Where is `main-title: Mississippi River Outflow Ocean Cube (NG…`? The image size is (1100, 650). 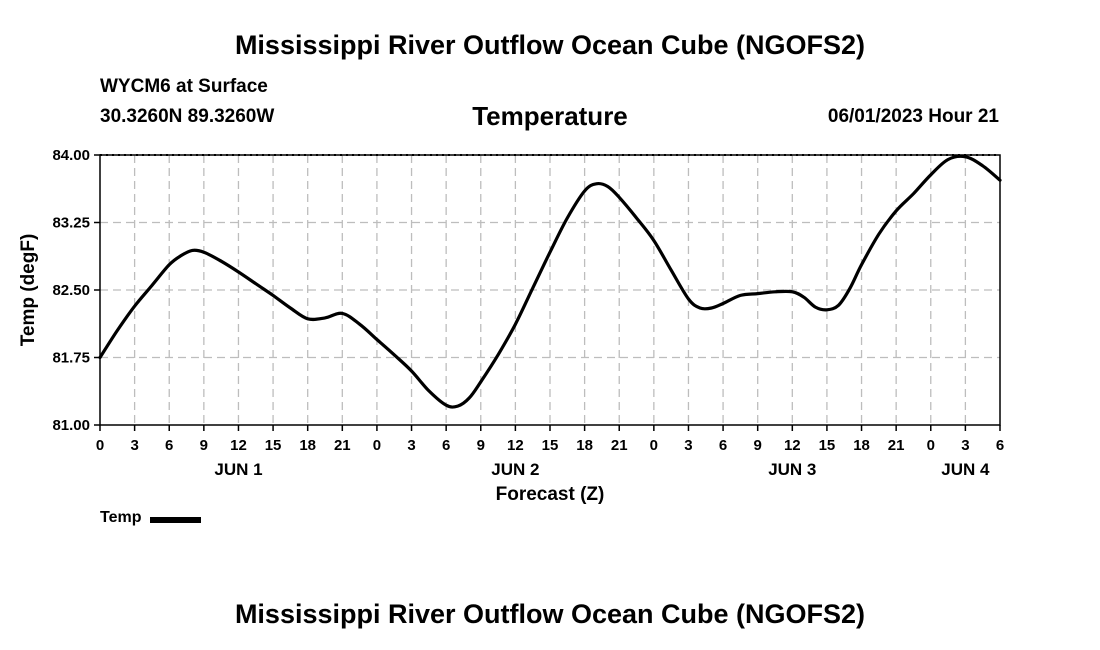 main-title: Mississippi River Outflow Ocean Cube (NG… is located at coordinates (550, 45).